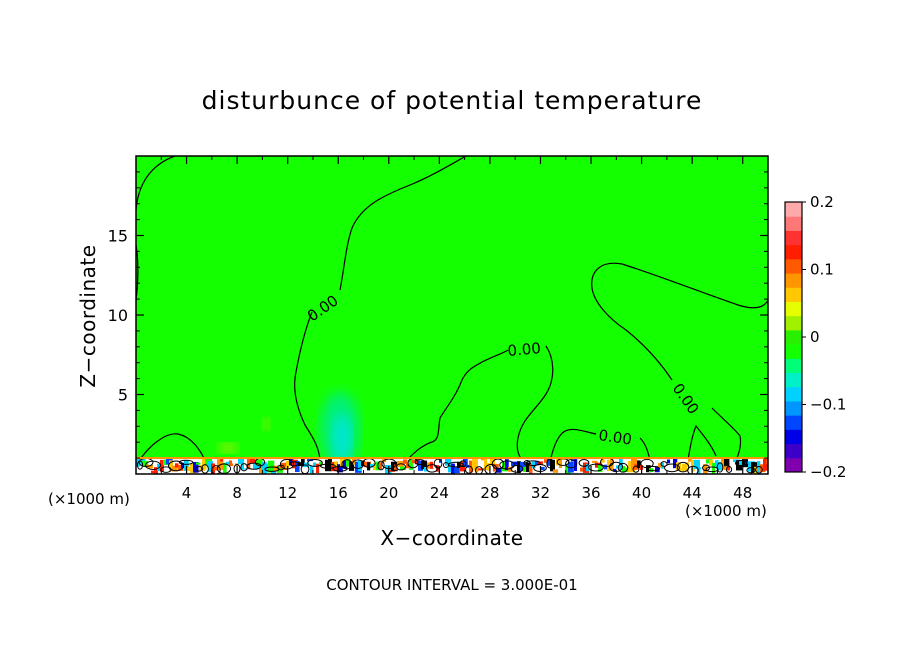 This screenshot has width=904, height=654. I want to click on chart-title: disturbunce of potential temperature, so click(452, 100).